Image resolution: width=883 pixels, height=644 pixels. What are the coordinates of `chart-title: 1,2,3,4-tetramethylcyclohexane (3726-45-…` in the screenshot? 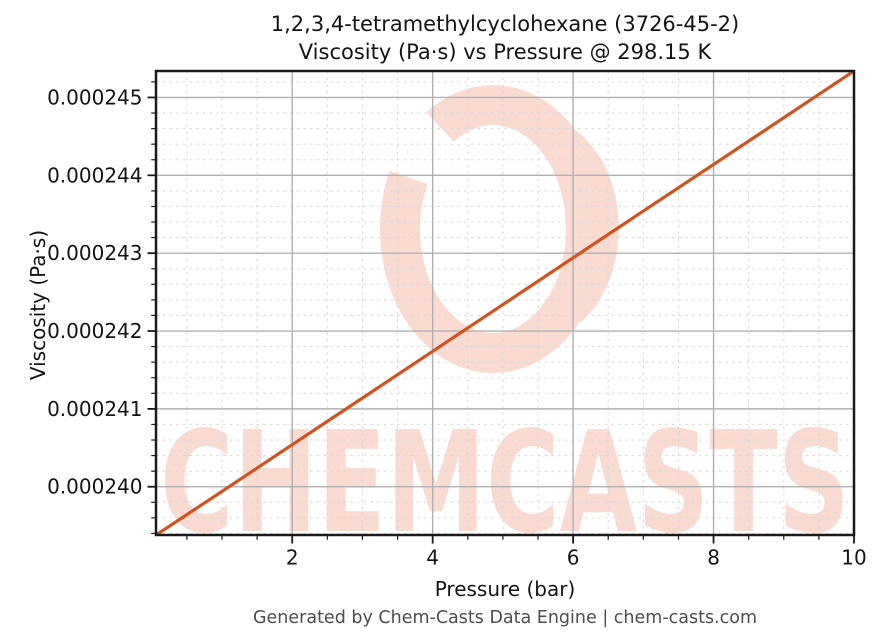 It's located at (505, 38).